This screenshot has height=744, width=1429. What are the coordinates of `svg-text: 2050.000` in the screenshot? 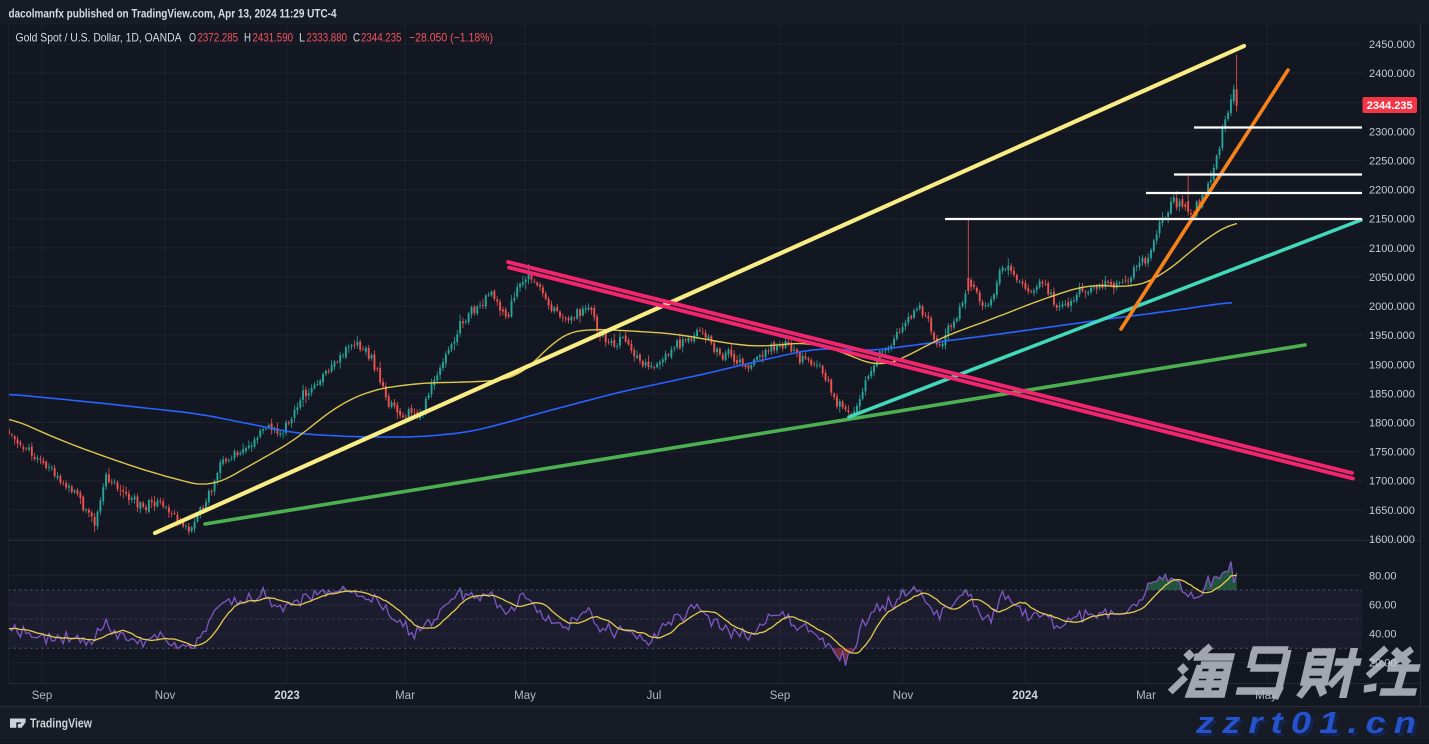 It's located at (1392, 278).